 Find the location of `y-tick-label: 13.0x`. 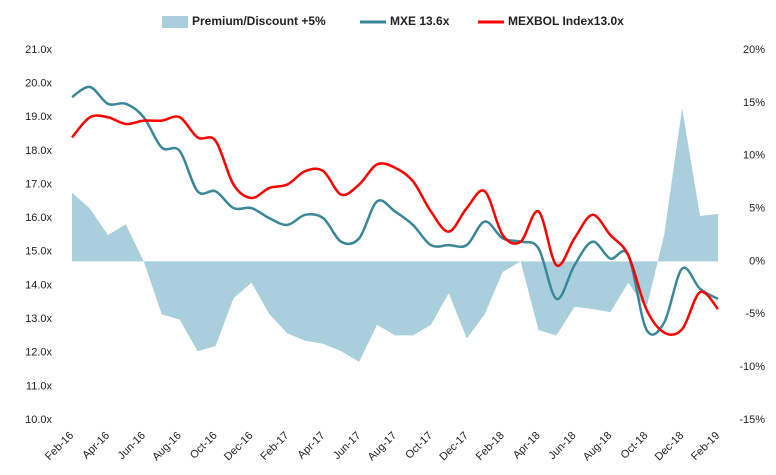

y-tick-label: 13.0x is located at coordinates (38, 319).